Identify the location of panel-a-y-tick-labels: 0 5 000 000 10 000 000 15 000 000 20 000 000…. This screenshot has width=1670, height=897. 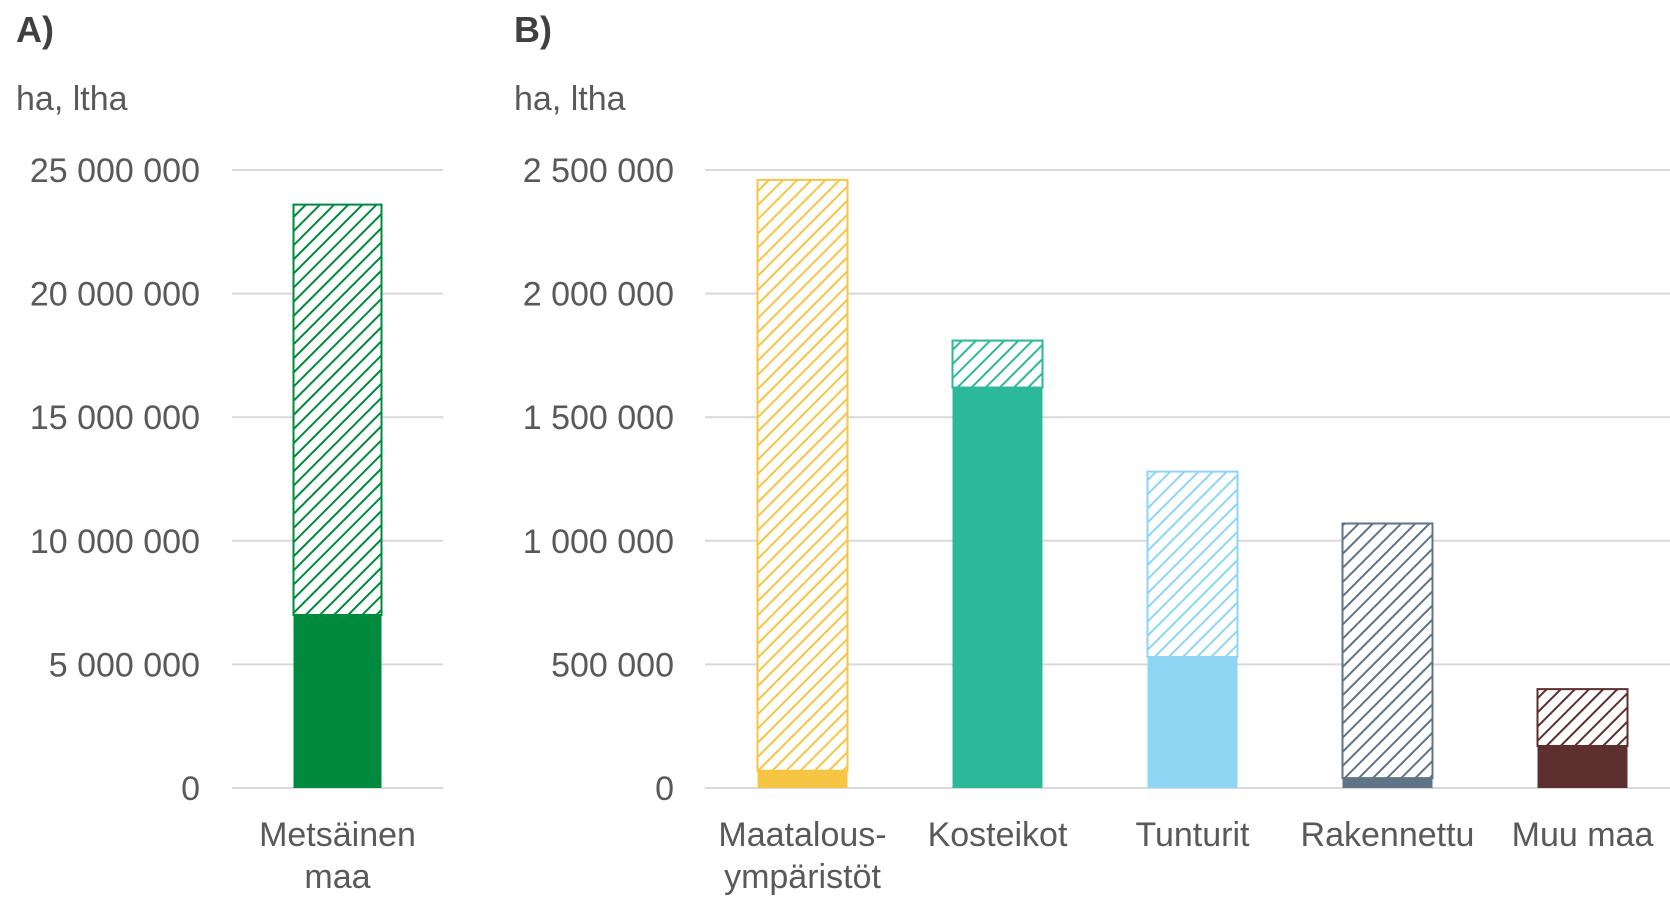
(115, 480).